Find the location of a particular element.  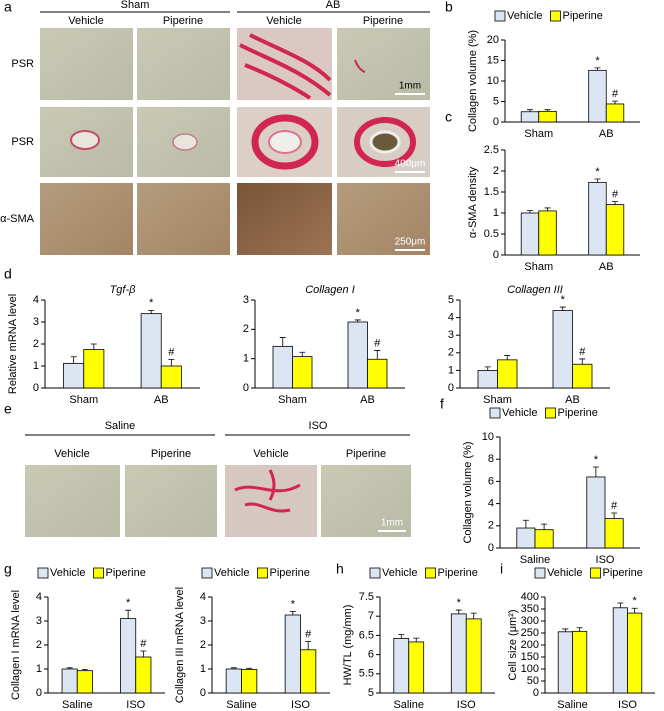

y-axis-label: Collagen volume (%) is located at coordinates (468, 492).